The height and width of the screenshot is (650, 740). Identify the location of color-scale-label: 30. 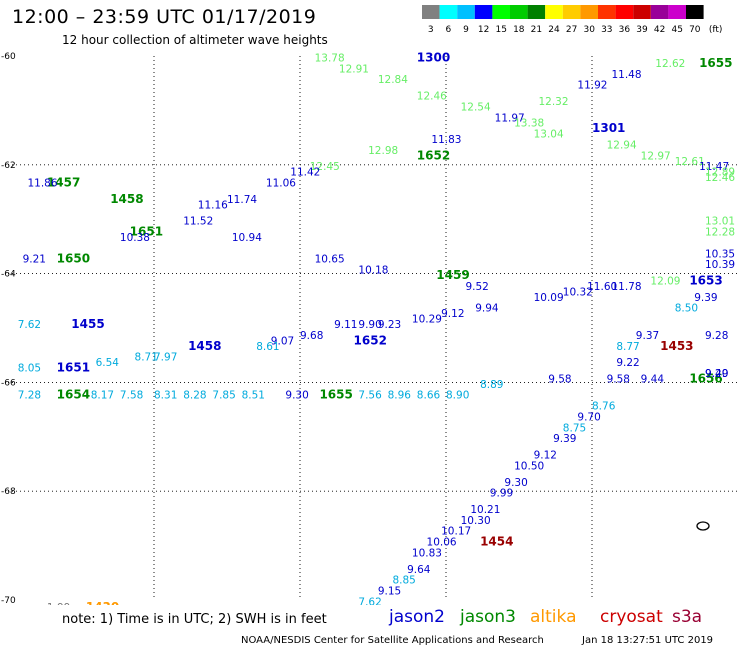
(589, 30).